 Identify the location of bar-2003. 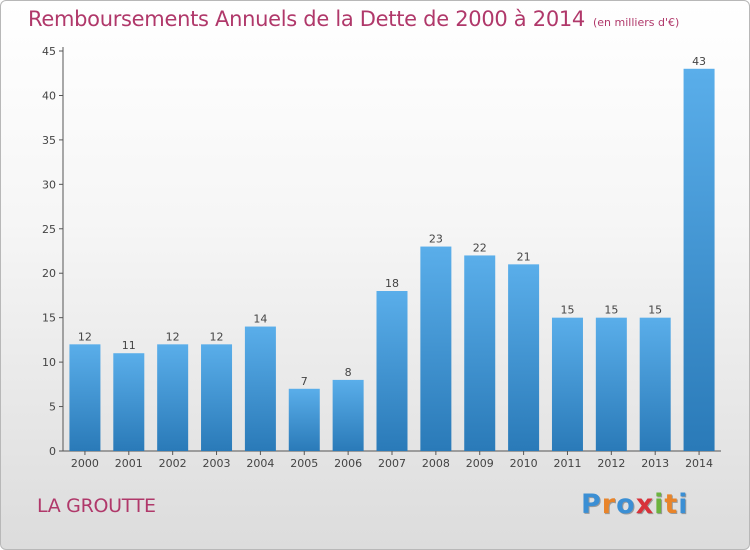
(217, 397).